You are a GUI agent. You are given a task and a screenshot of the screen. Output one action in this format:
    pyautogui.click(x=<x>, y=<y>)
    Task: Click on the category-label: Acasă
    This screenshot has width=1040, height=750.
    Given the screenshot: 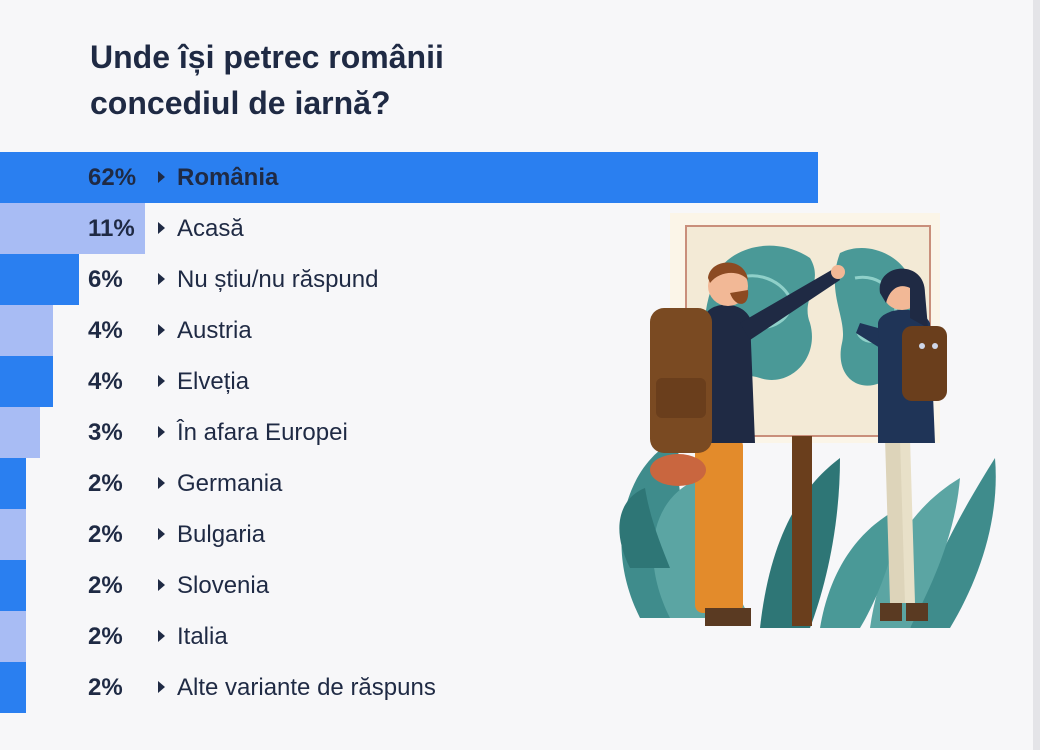 What is the action you would take?
    pyautogui.click(x=210, y=228)
    